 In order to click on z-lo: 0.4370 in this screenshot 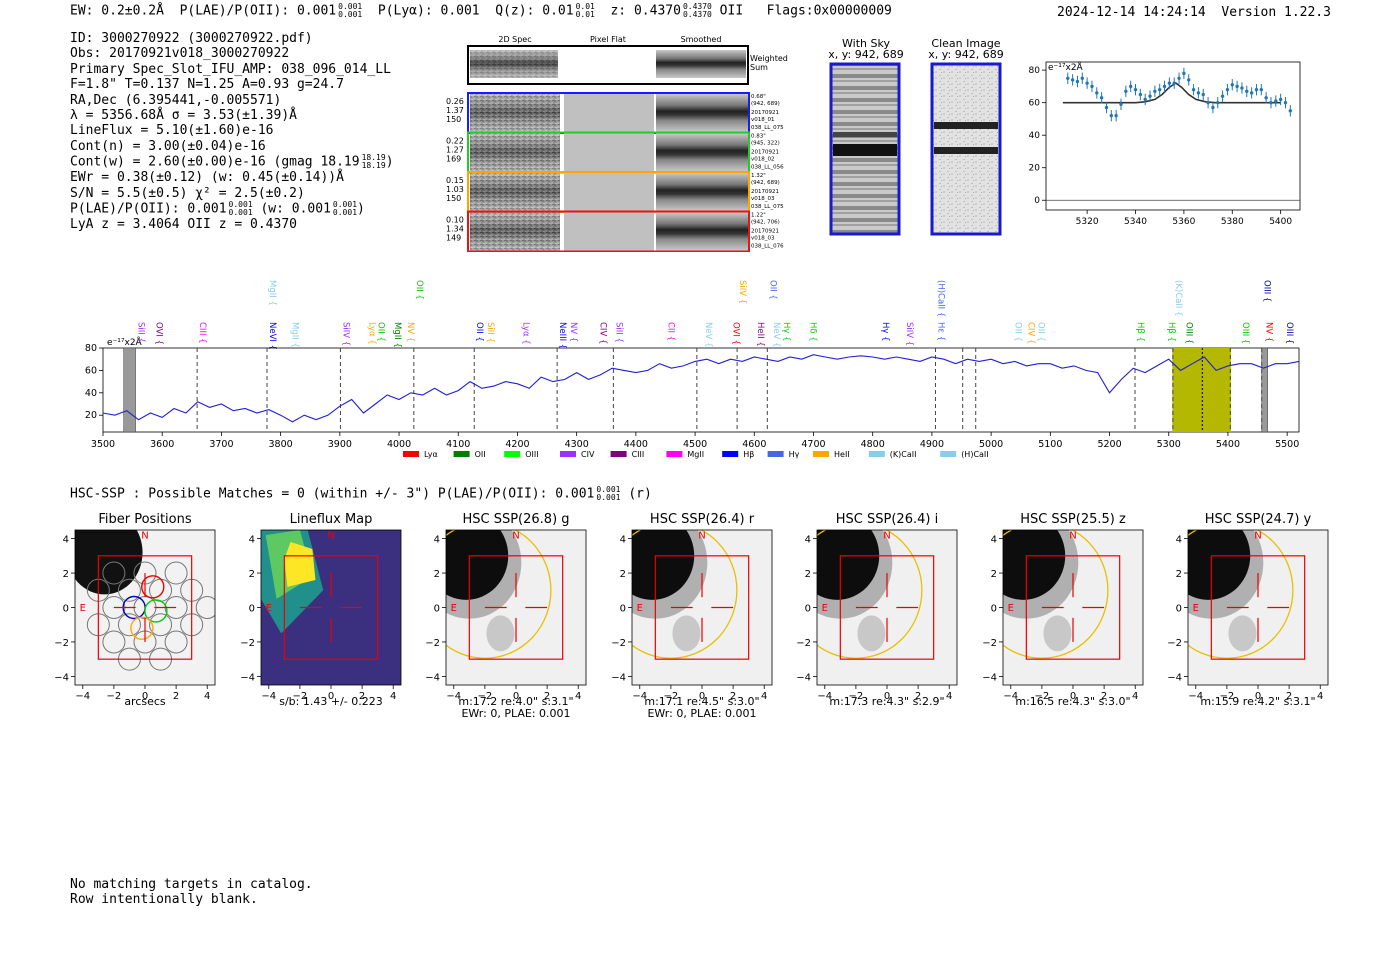, I will do `click(697, 14)`.